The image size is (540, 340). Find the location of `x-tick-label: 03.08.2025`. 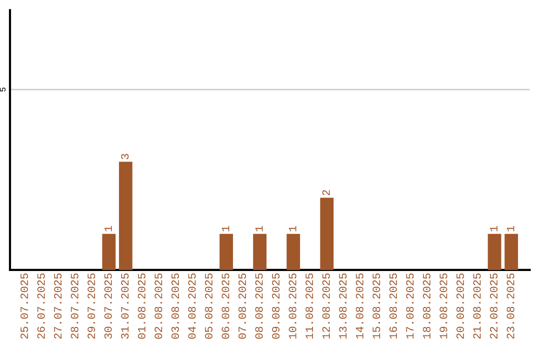

x-tick-label: 03.08.2025 is located at coordinates (175, 306).